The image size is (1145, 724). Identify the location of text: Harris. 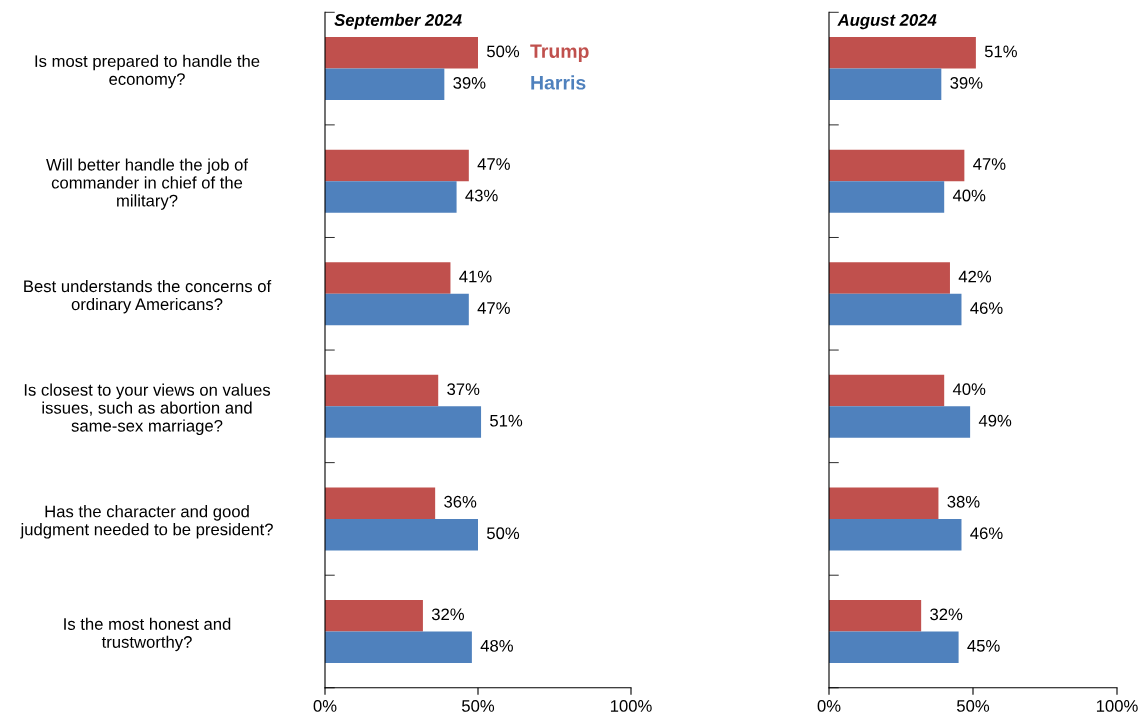
(558, 82).